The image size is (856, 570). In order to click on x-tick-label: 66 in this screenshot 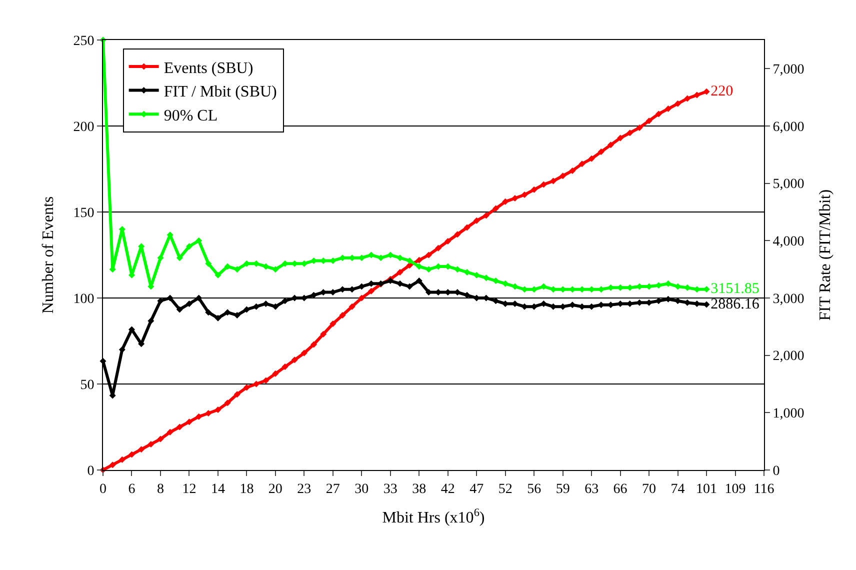, I will do `click(620, 489)`.